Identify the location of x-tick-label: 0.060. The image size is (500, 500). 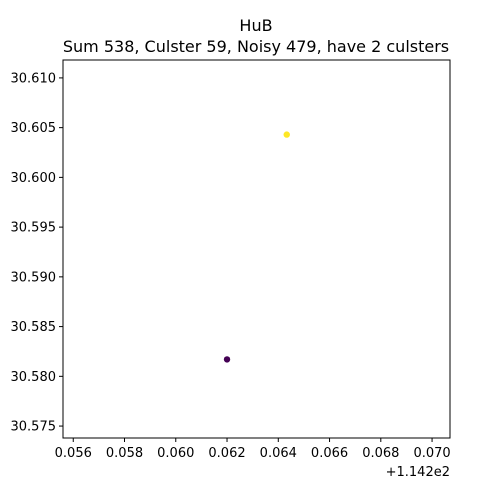
(175, 453).